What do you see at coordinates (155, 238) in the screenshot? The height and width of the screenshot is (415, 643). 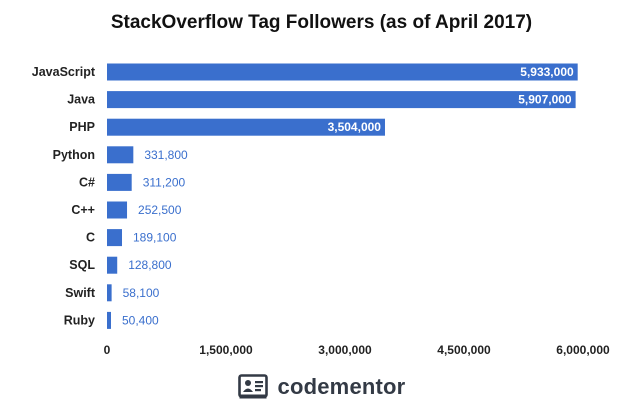 I see `data-label: 189,100` at bounding box center [155, 238].